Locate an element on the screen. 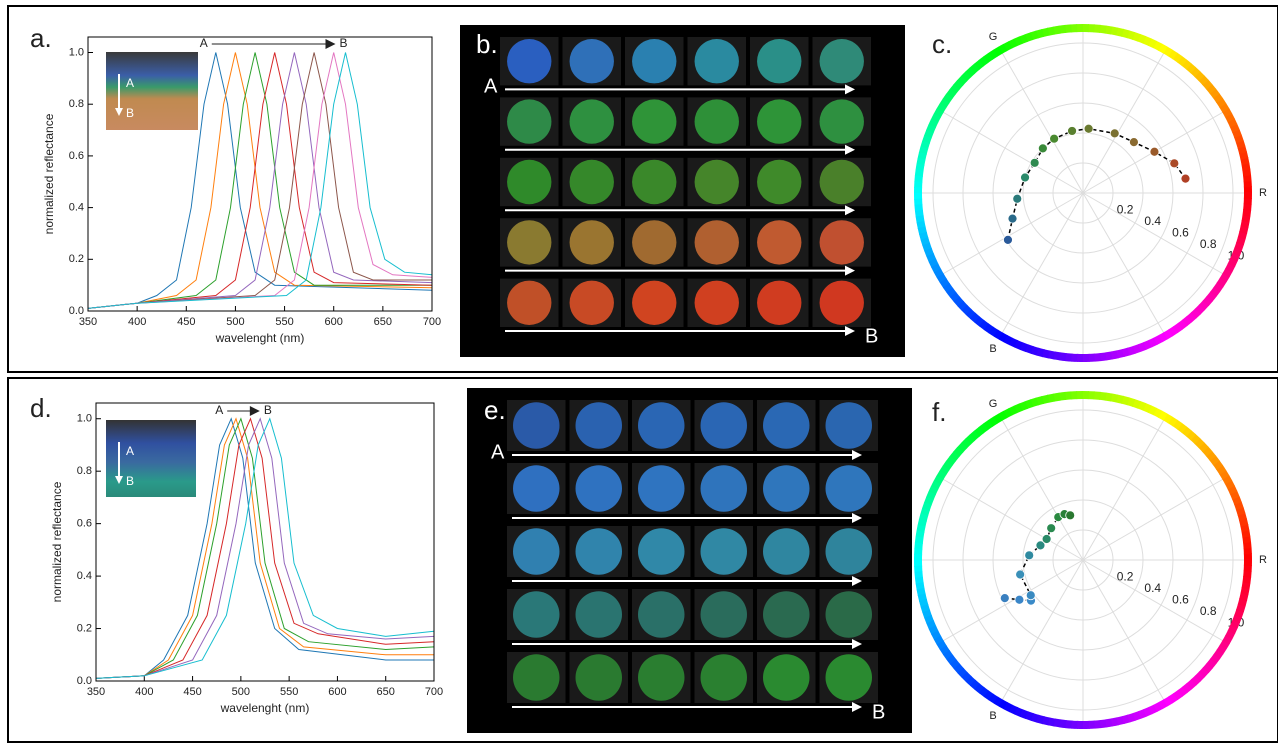 This screenshot has width=1278, height=744. y-axis-label: normalized reflectance is located at coordinates (57, 541).